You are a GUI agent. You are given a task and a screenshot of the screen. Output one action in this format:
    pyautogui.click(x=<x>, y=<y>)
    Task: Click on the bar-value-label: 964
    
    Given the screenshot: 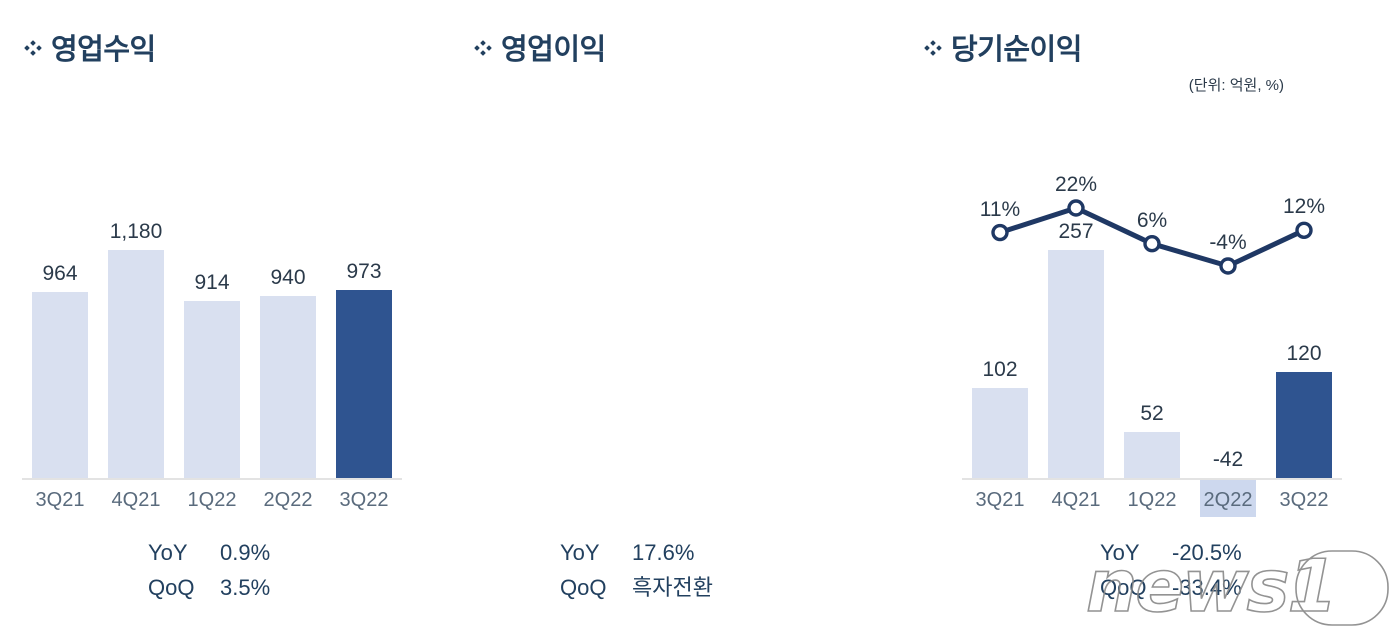 What is the action you would take?
    pyautogui.click(x=60, y=273)
    